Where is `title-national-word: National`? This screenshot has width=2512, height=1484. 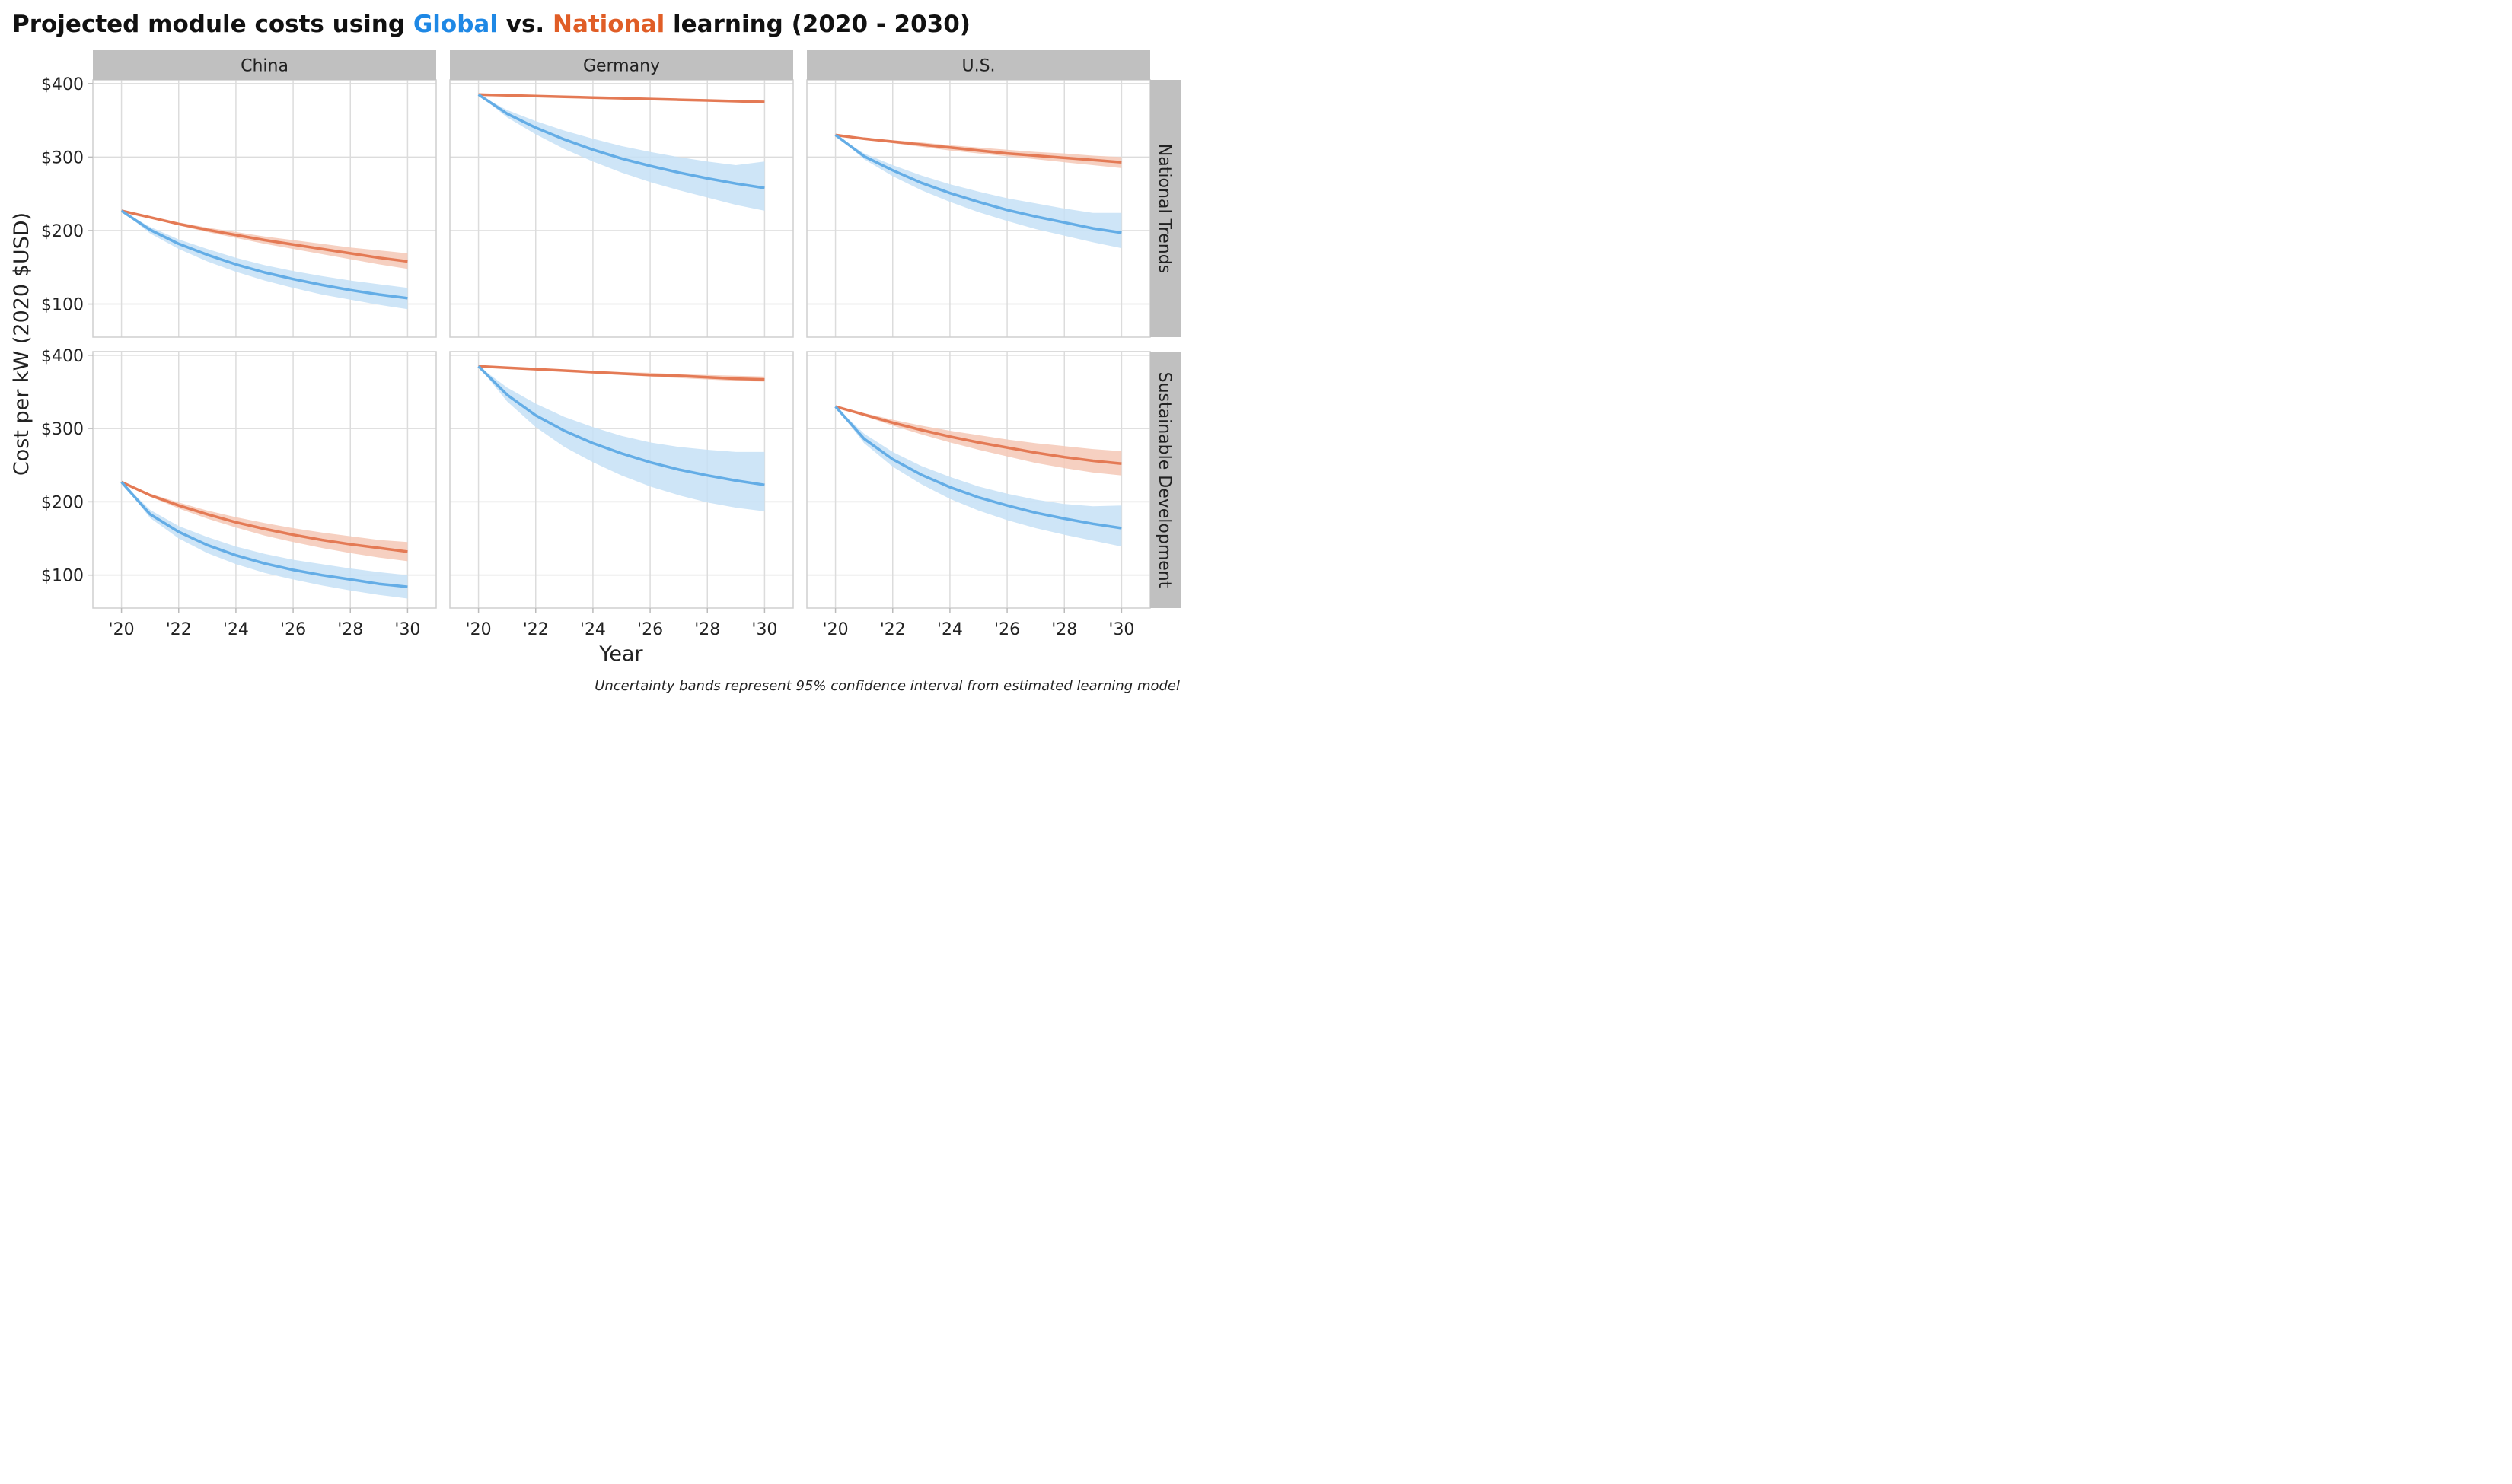 title-national-word: National is located at coordinates (609, 25).